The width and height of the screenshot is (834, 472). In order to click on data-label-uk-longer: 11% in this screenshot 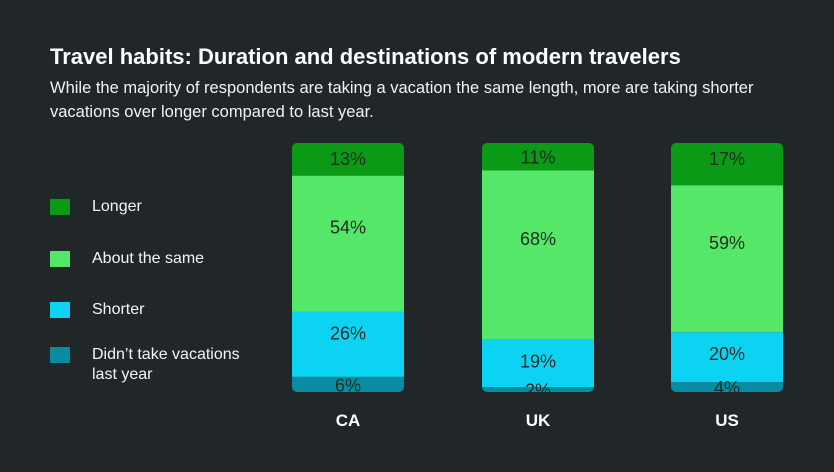, I will do `click(538, 158)`.